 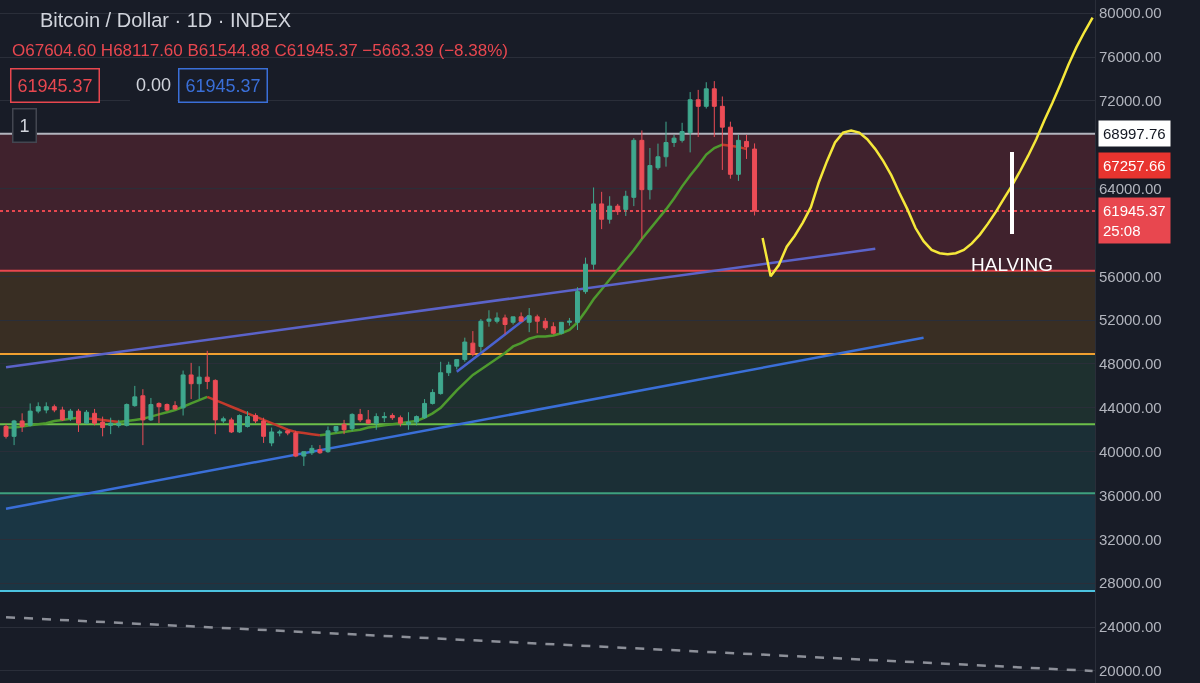 I want to click on y-tick-label: 76000.00, so click(x=1130, y=57).